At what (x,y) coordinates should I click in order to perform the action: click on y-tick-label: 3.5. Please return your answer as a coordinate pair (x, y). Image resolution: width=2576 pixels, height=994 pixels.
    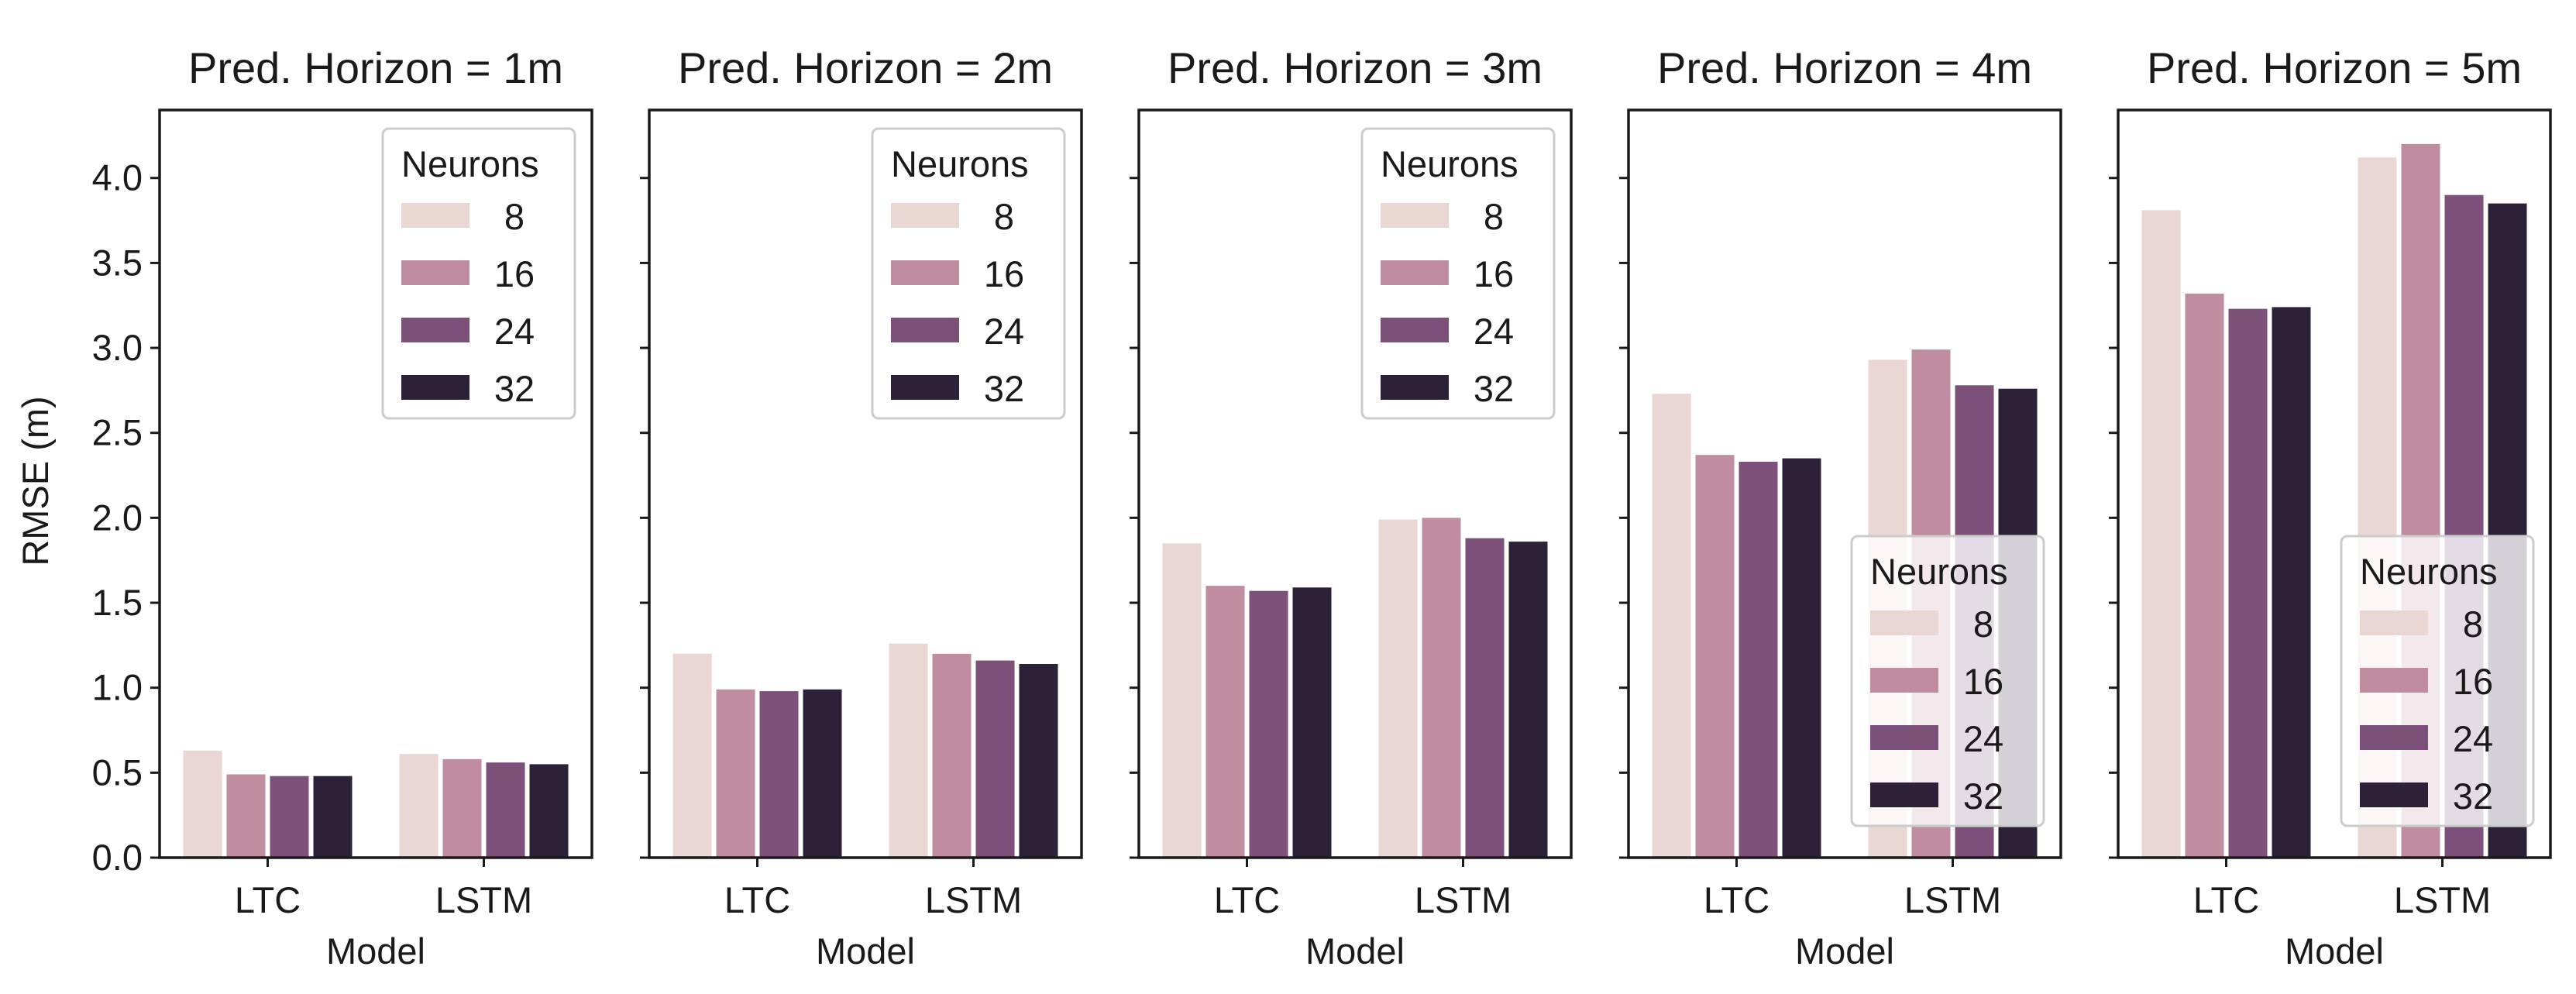
    Looking at the image, I should click on (117, 262).